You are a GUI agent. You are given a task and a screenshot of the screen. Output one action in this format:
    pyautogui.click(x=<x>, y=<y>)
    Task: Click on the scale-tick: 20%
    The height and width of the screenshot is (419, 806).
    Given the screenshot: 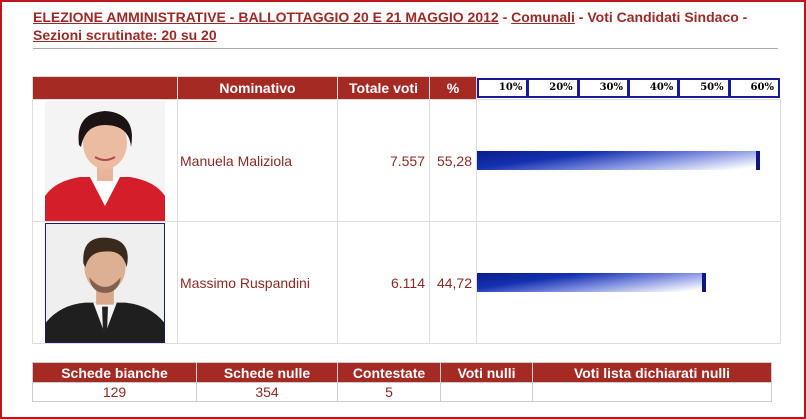 What is the action you would take?
    pyautogui.click(x=554, y=87)
    